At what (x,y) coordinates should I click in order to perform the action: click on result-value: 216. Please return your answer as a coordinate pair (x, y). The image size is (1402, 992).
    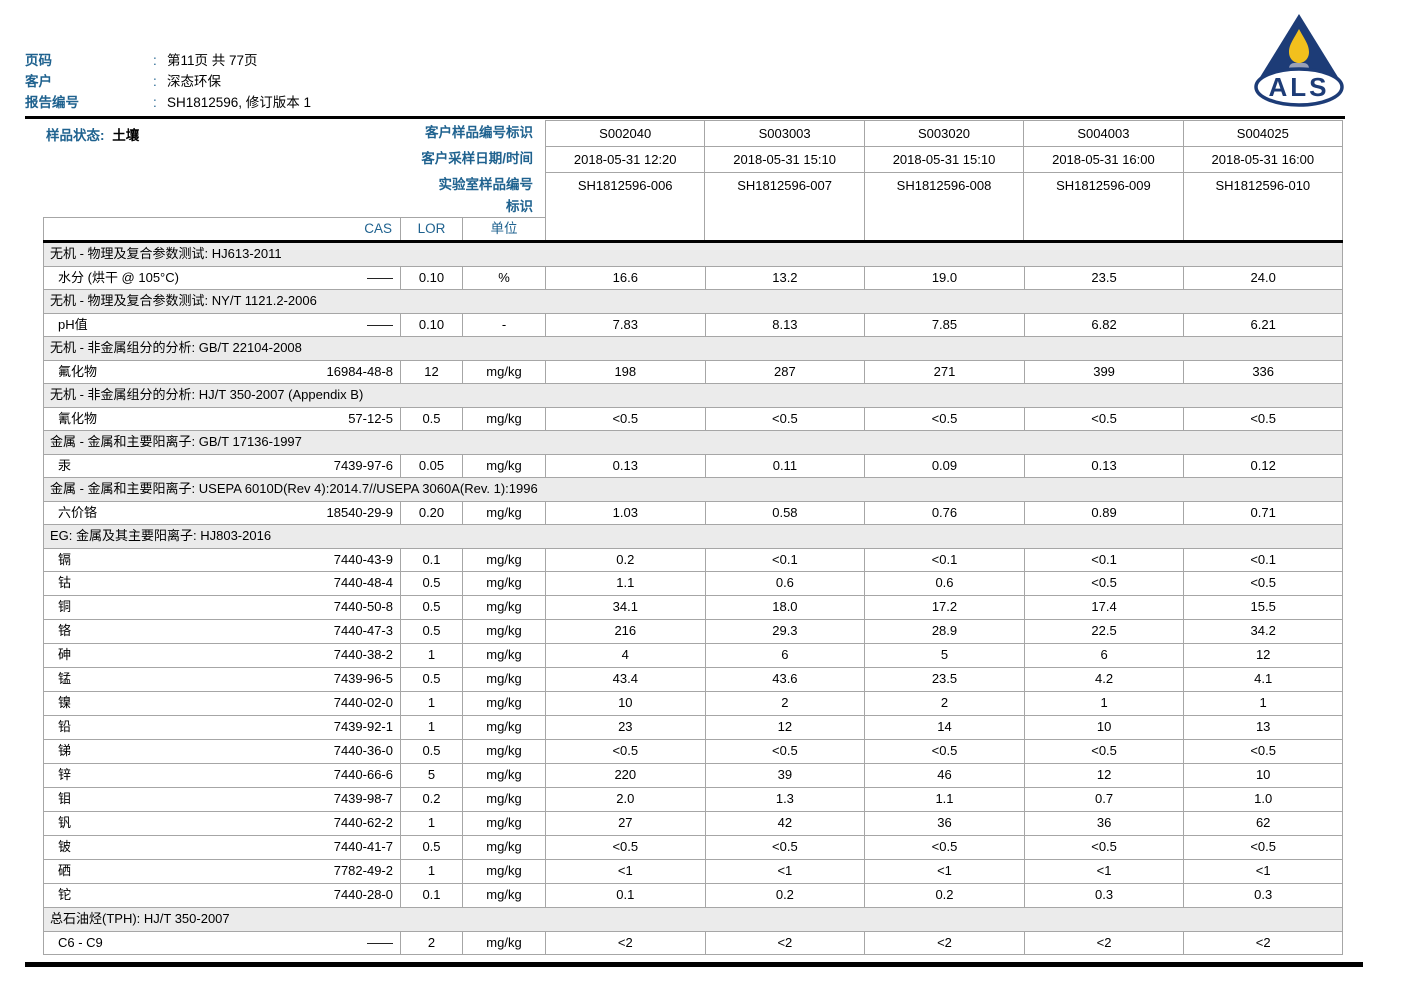
    Looking at the image, I should click on (625, 631).